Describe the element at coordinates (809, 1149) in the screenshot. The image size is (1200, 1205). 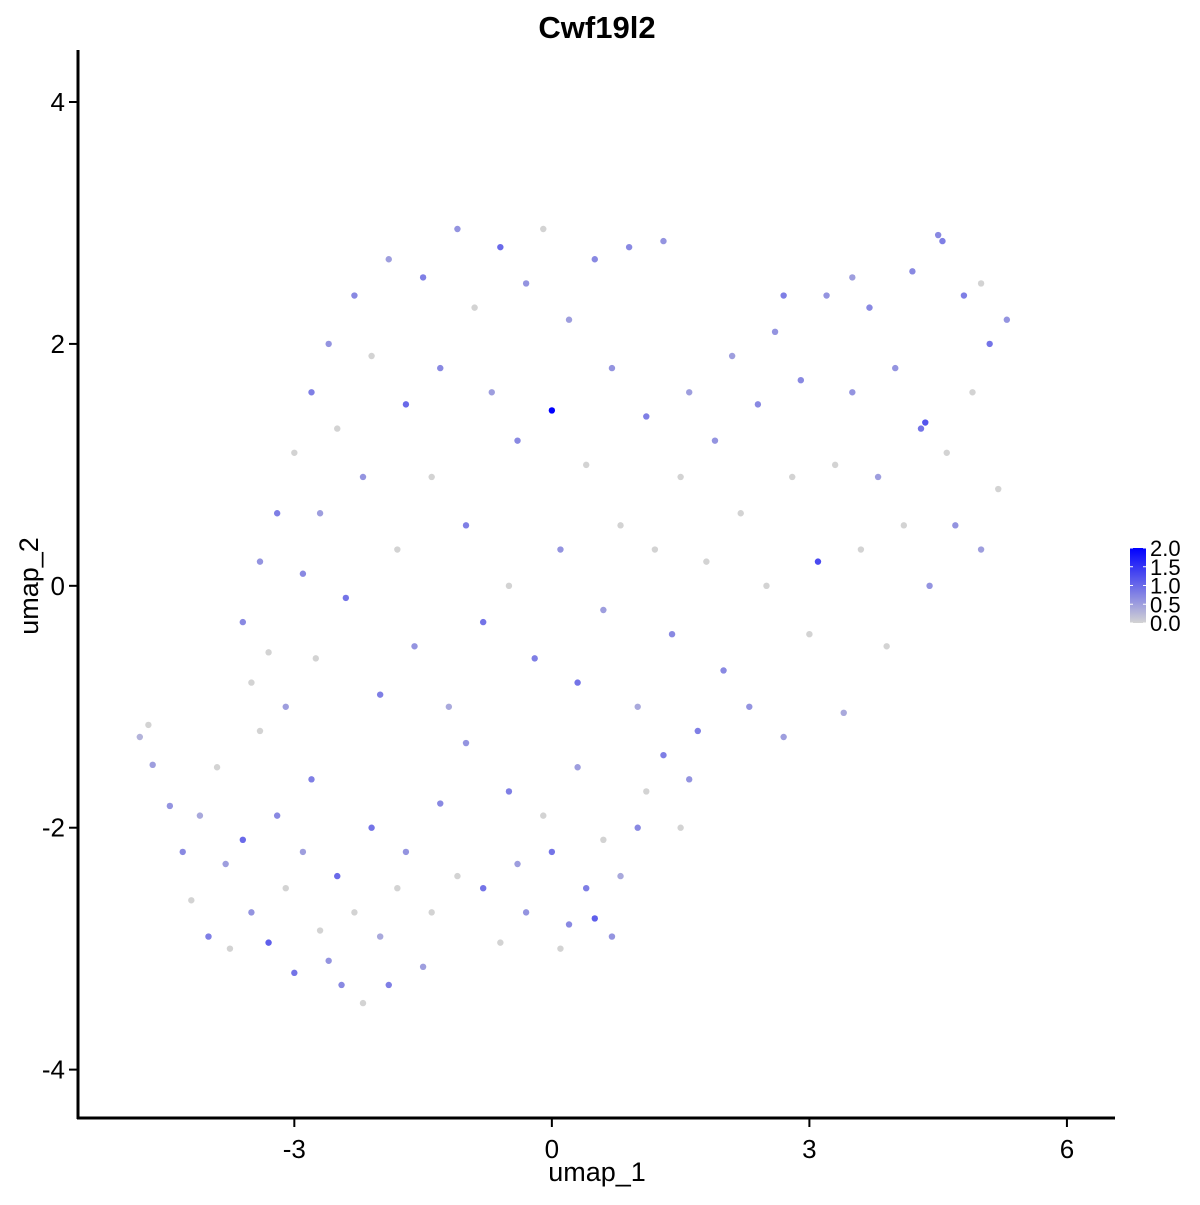
I see `x-tick-label: 3` at that location.